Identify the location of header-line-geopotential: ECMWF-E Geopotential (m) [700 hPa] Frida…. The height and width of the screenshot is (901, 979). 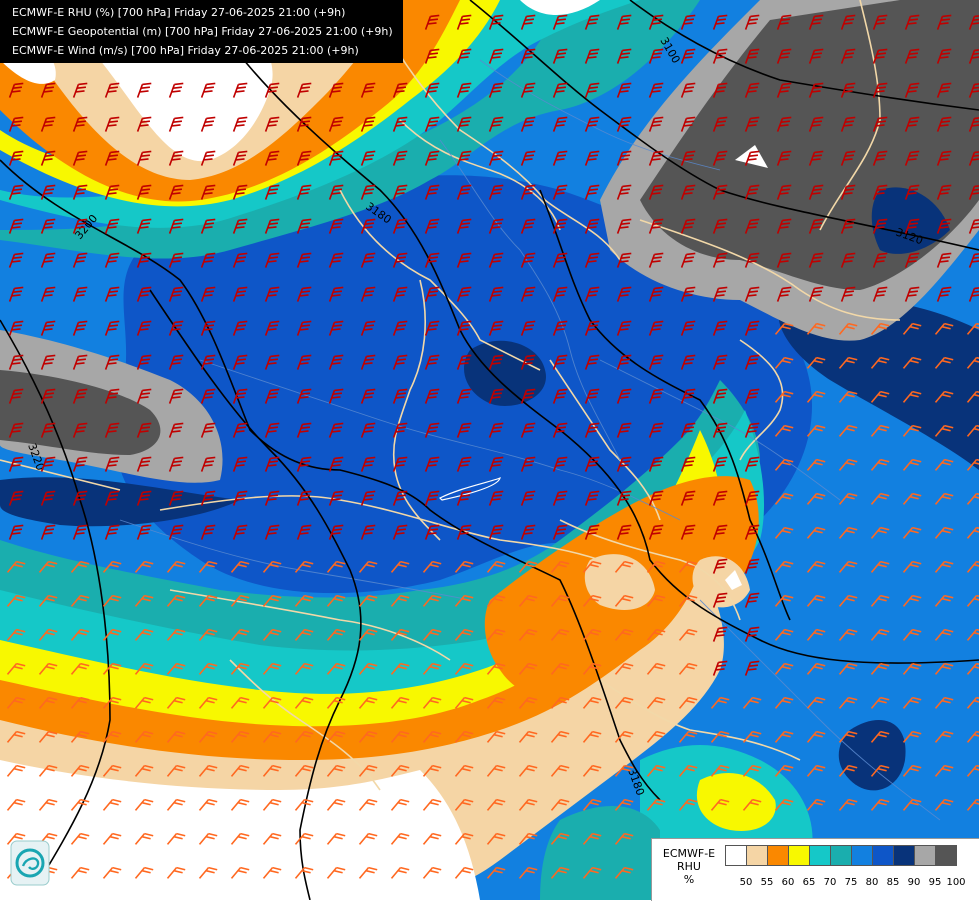
(202, 31).